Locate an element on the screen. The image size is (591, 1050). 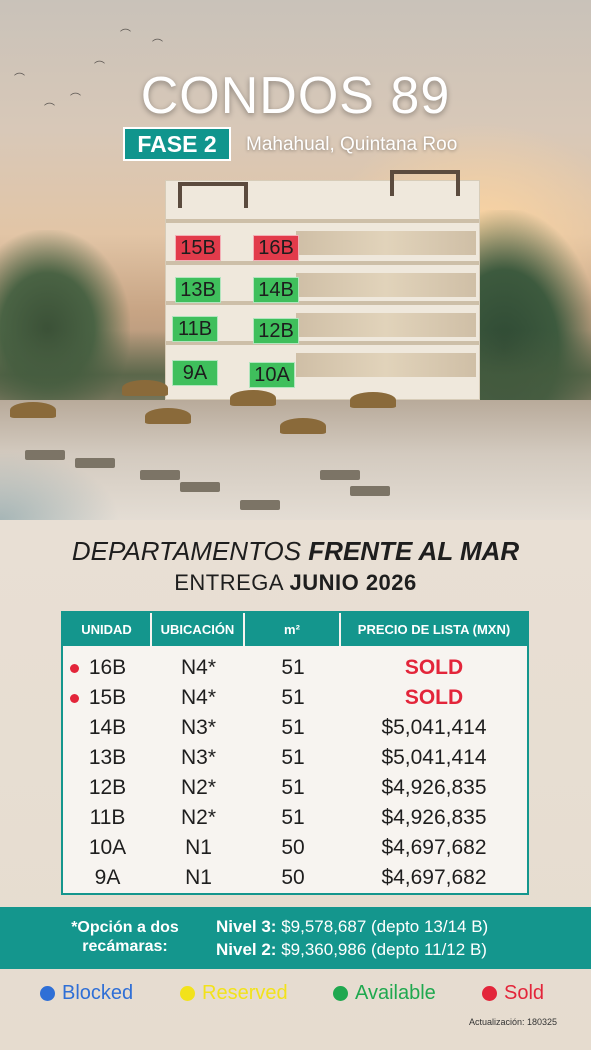
cell-unit: 12B is located at coordinates (107, 787).